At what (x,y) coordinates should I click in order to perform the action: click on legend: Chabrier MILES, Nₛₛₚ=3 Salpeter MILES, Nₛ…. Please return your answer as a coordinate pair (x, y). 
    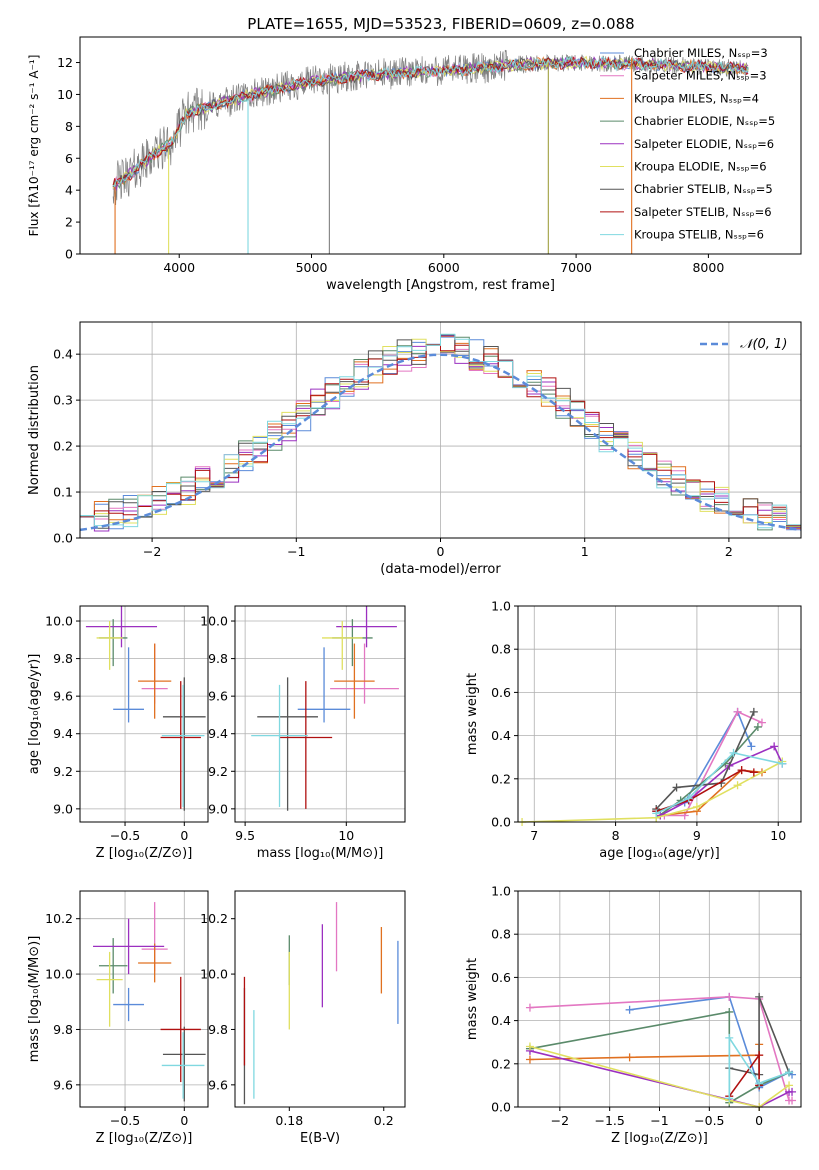
    Looking at the image, I should click on (687, 144).